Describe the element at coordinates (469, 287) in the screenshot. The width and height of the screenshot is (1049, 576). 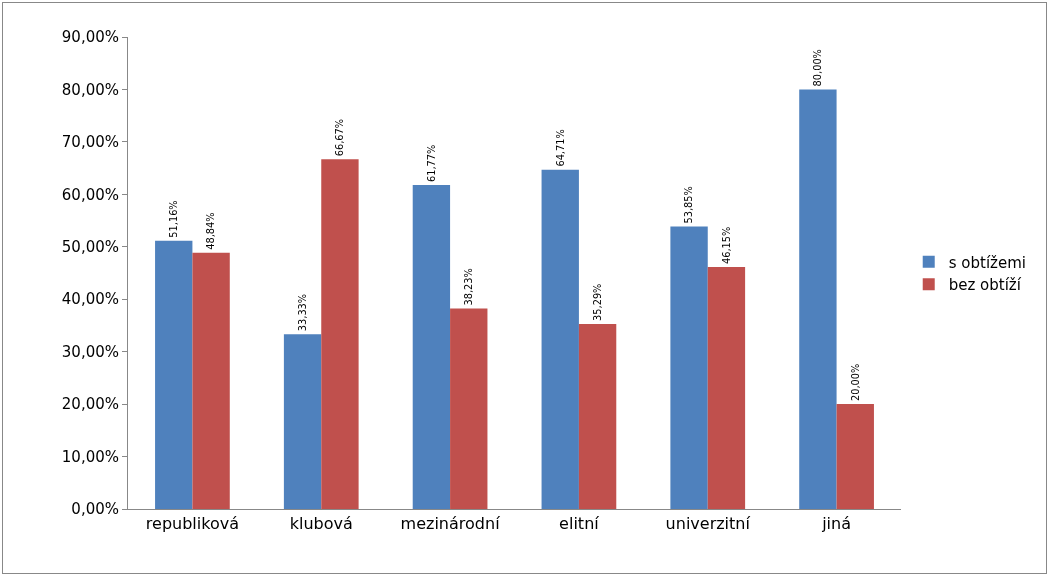
I see `data-label: 38,23%` at that location.